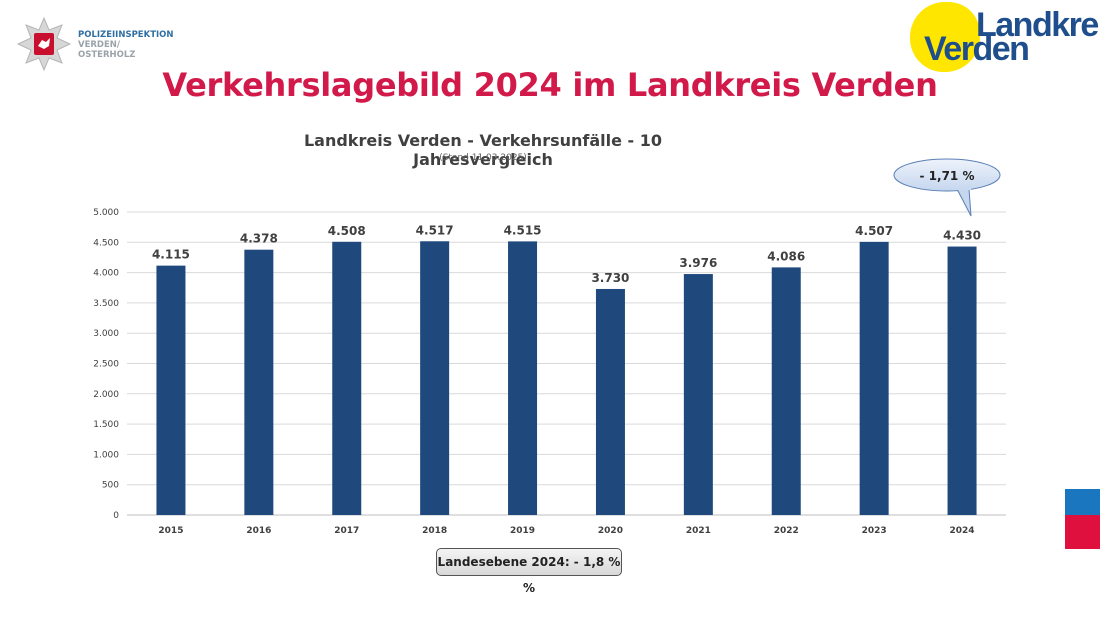 The image size is (1100, 618). What do you see at coordinates (171, 255) in the screenshot?
I see `bar-value-label: 4.115` at bounding box center [171, 255].